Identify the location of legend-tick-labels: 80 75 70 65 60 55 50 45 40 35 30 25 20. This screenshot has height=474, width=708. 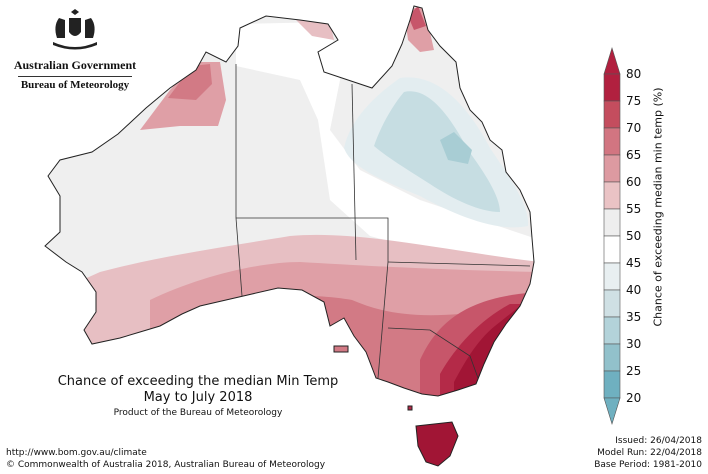
(633, 236).